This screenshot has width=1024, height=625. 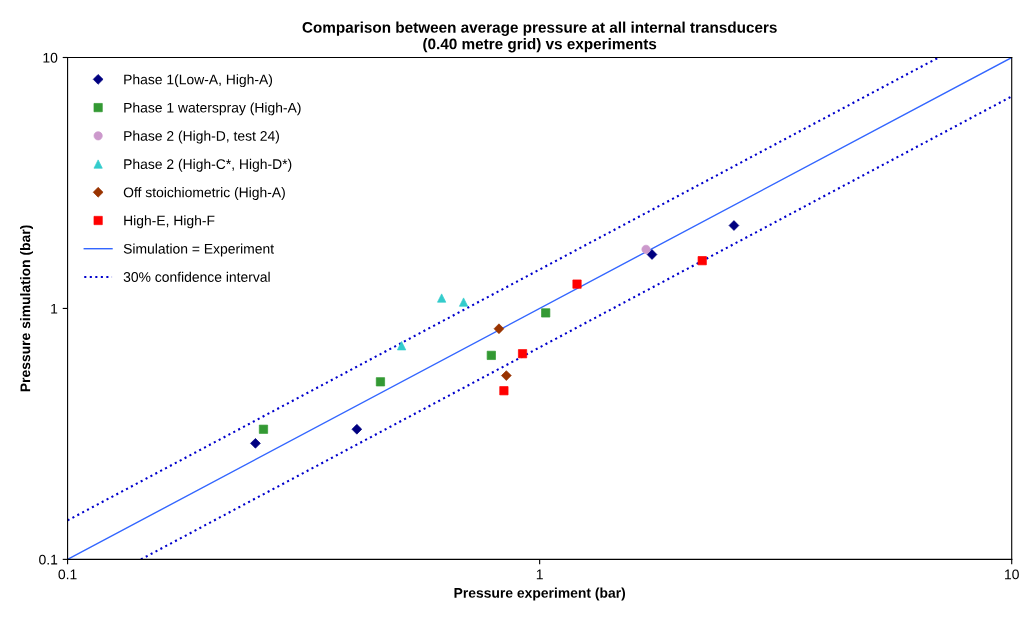 I want to click on x-axis-title: Pressure experiment (bar), so click(x=540, y=594).